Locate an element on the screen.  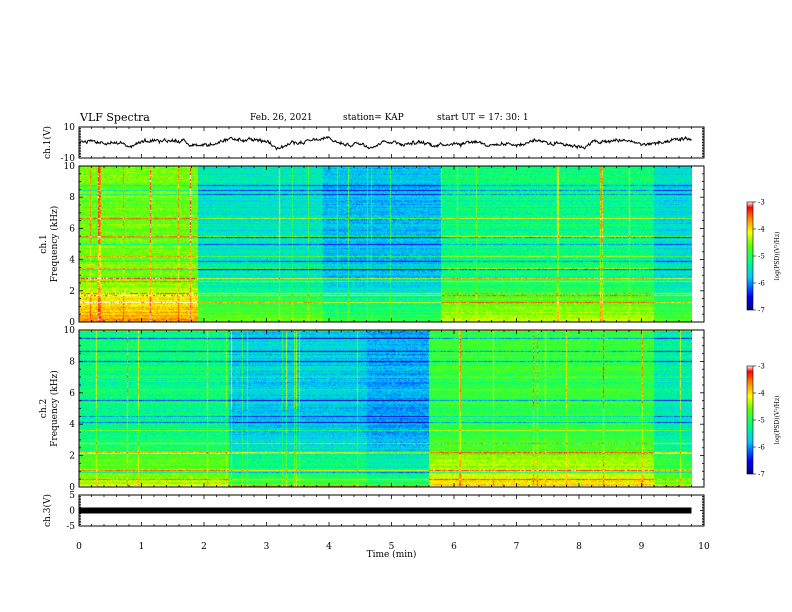
y-axis-label-2: Frequency (kHz) is located at coordinates (54, 244).